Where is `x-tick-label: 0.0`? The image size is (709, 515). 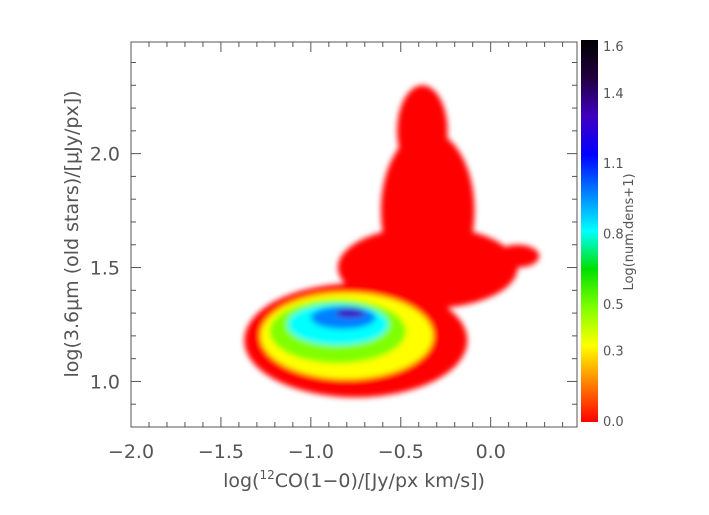
x-tick-label: 0.0 is located at coordinates (491, 452).